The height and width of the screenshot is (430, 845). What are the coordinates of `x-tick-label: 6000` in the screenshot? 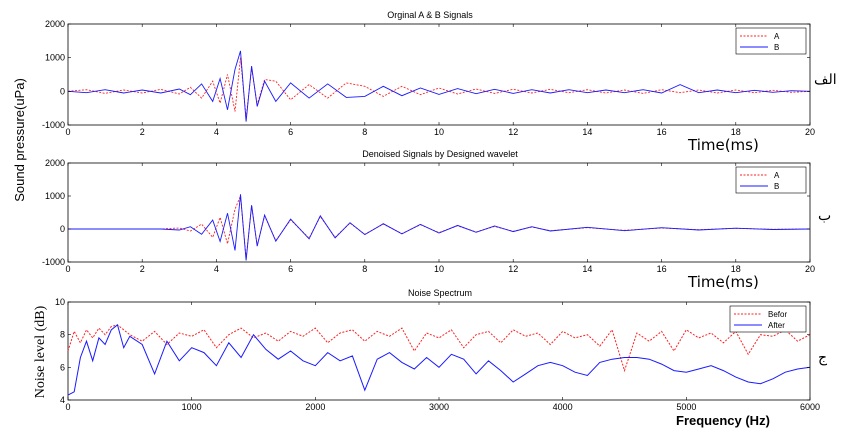 It's located at (810, 407).